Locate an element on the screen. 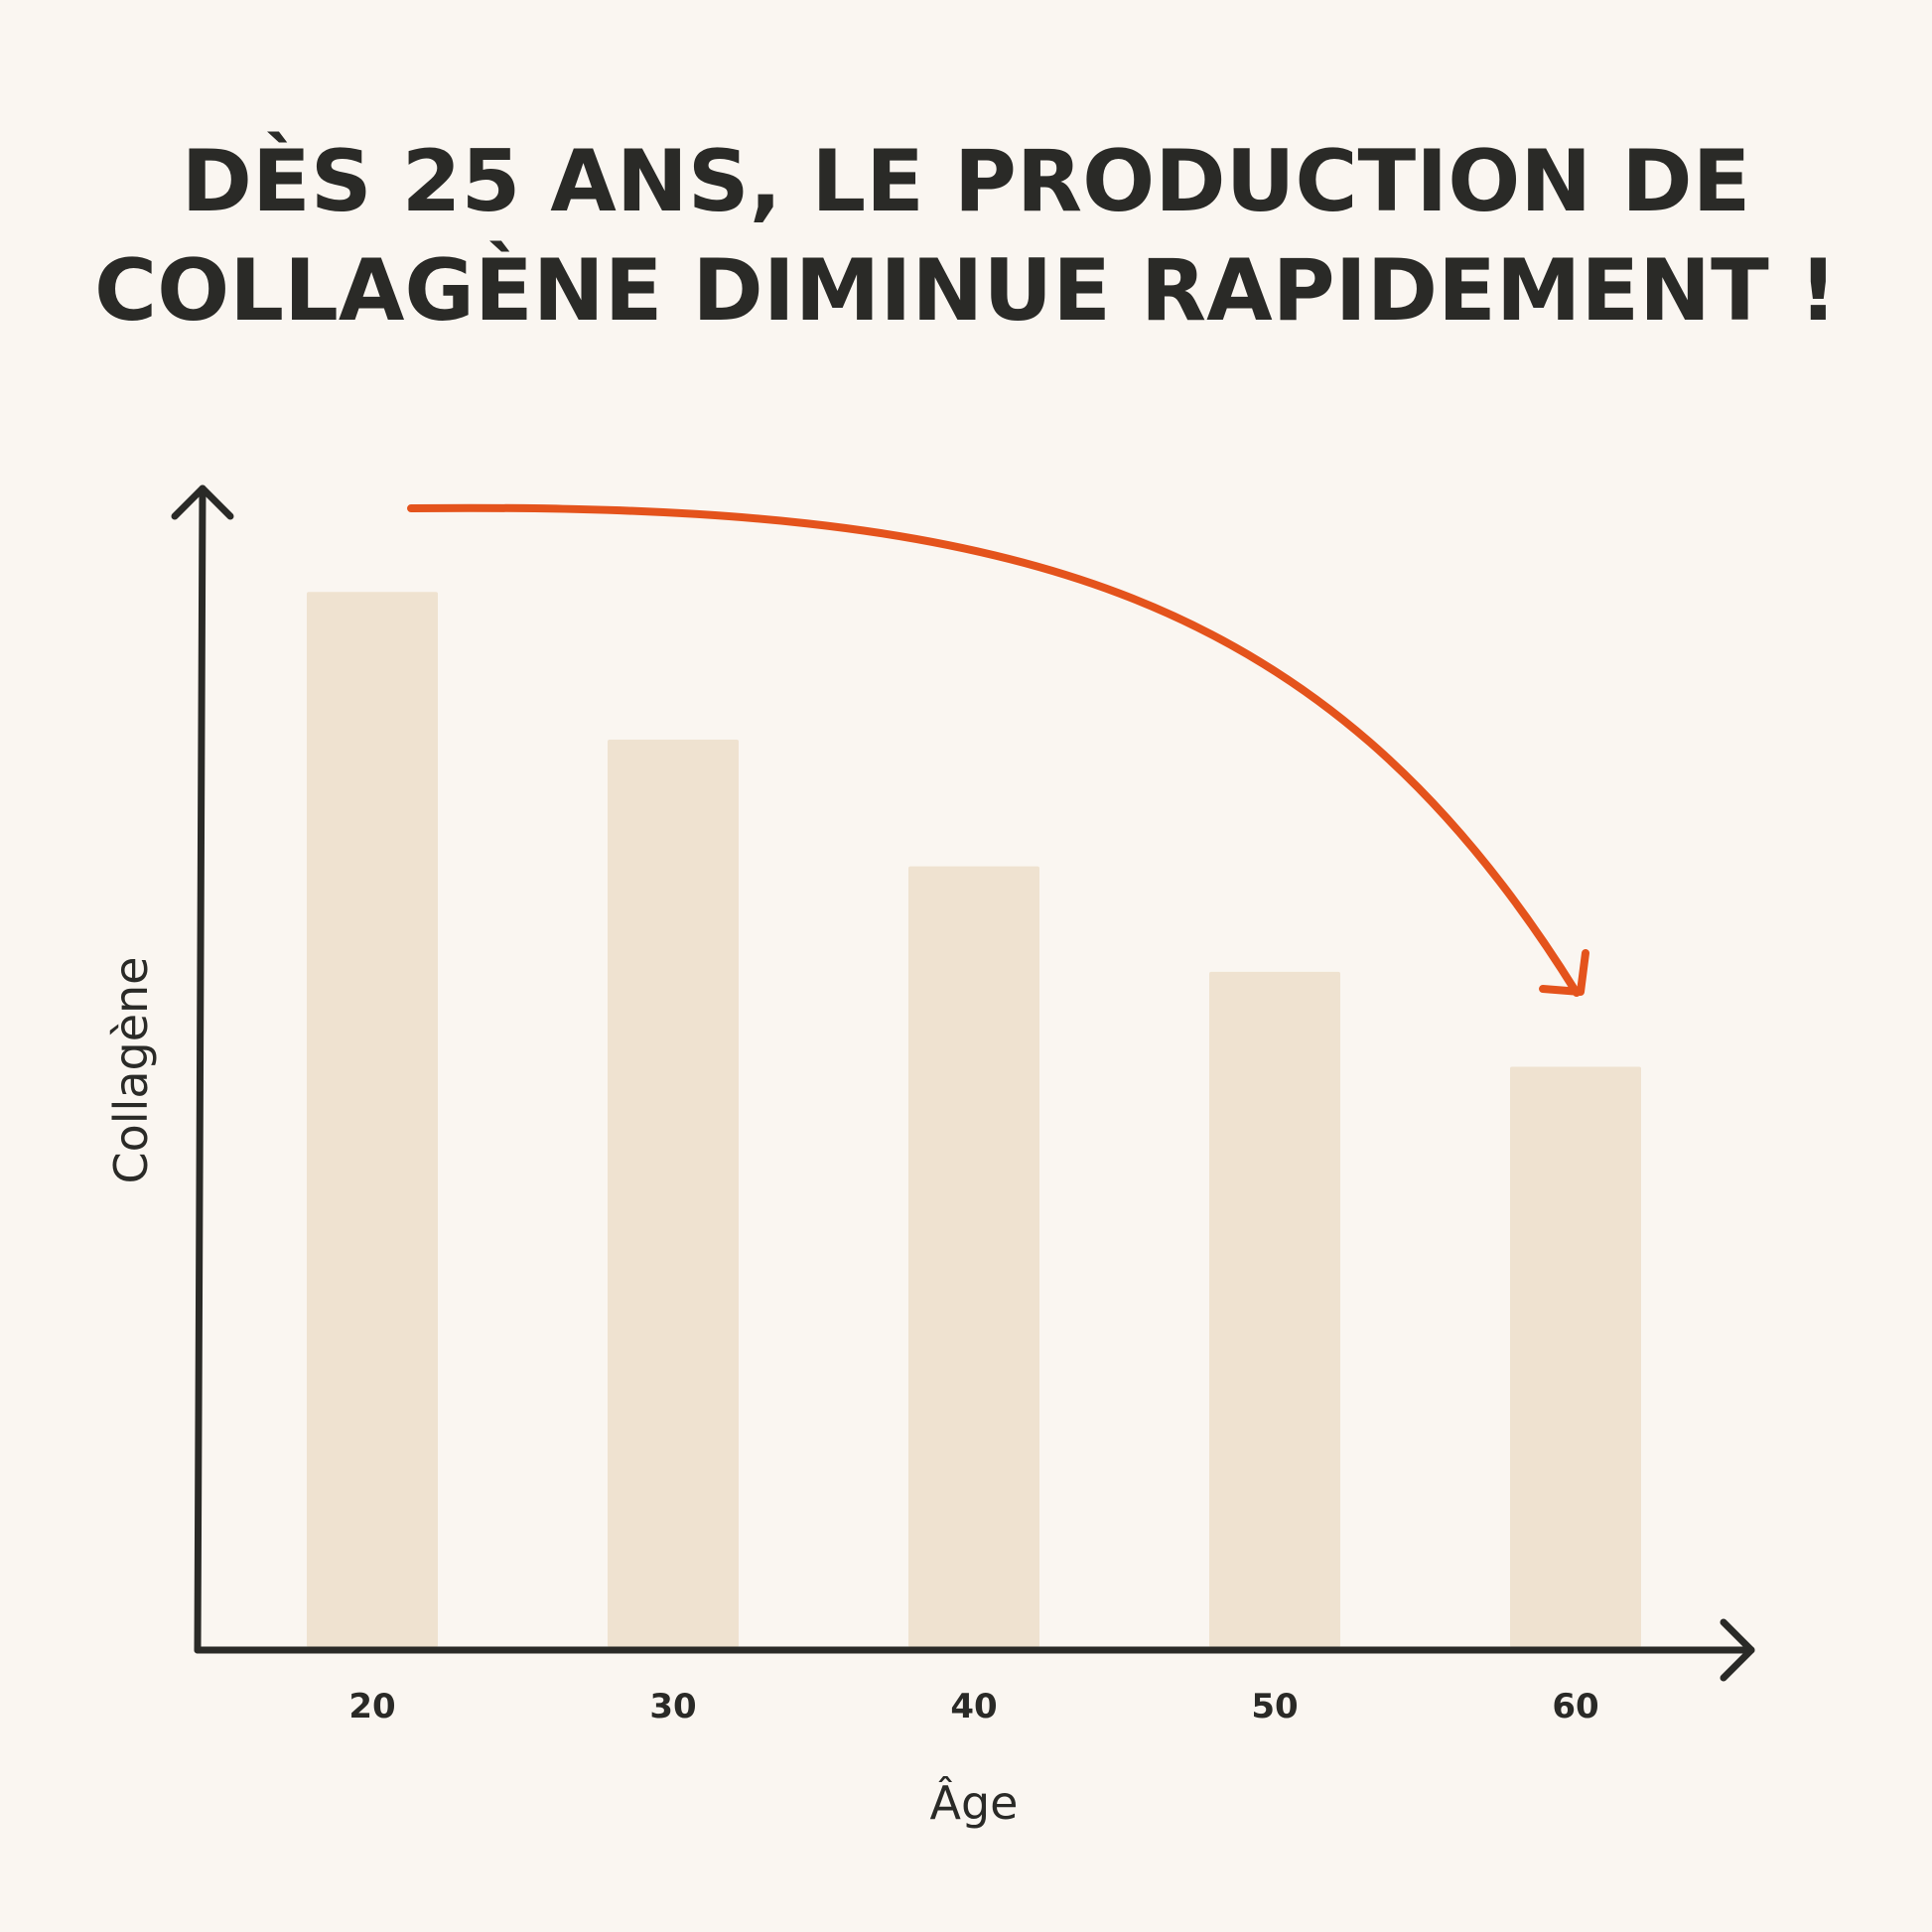  title-line-1: DÈS 25 ANS, LE PRODUCTION DE is located at coordinates (966, 181).